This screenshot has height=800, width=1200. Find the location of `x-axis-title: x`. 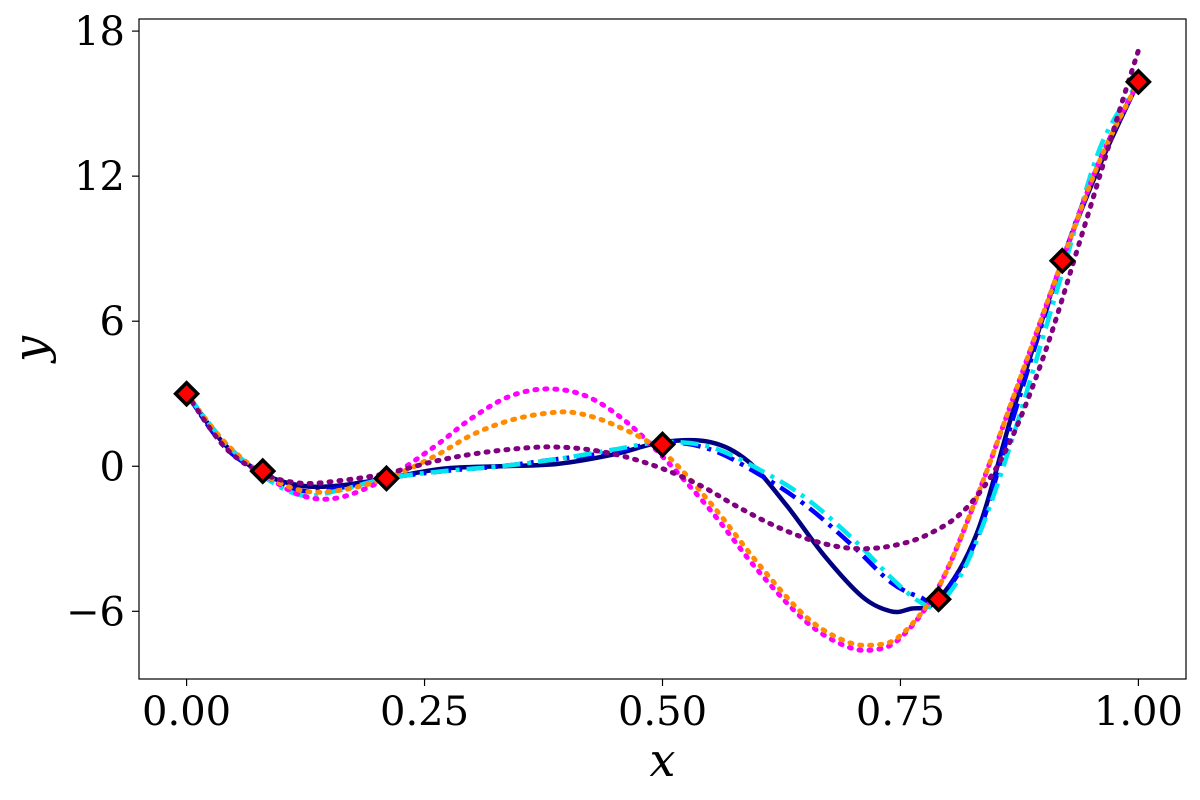

x-axis-title: x is located at coordinates (663, 760).